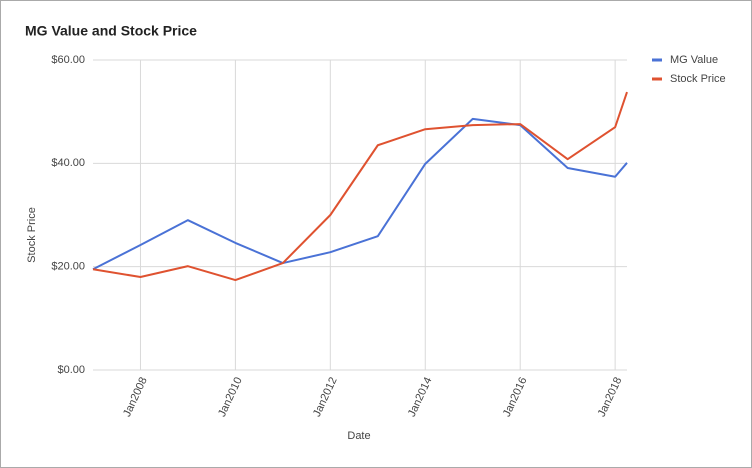 This screenshot has width=752, height=468. Describe the element at coordinates (358, 436) in the screenshot. I see `x-axis-label: Date` at that location.